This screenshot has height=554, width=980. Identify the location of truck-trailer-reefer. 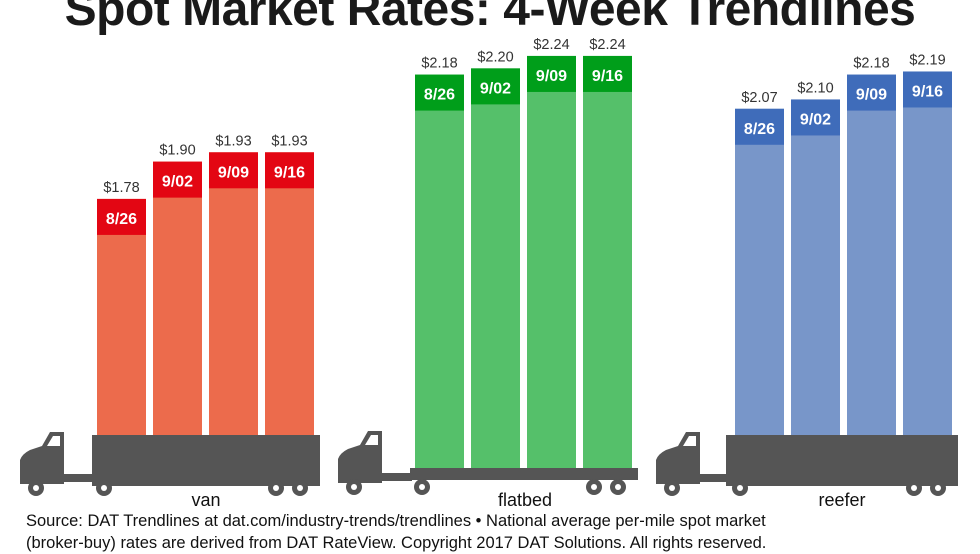
(842, 460).